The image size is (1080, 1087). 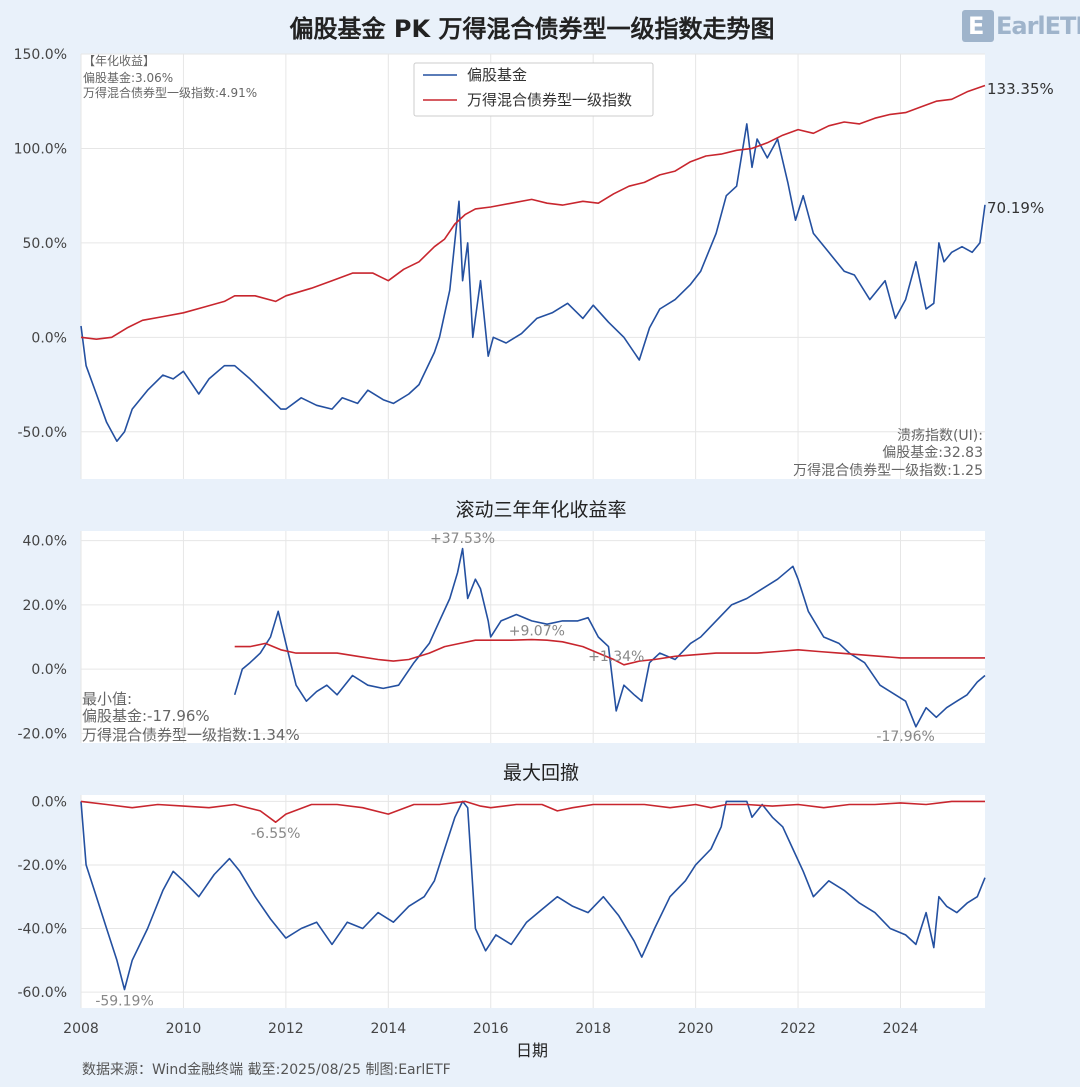 I want to click on x-tick-label: 2008, so click(x=81, y=1029).